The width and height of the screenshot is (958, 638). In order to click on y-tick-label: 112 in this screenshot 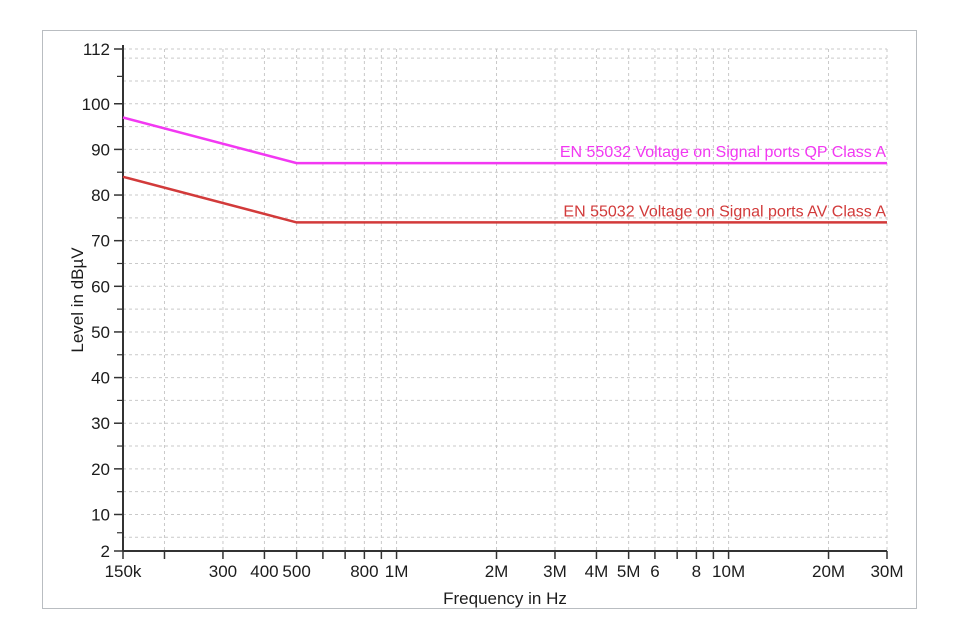, I will do `click(96, 49)`.